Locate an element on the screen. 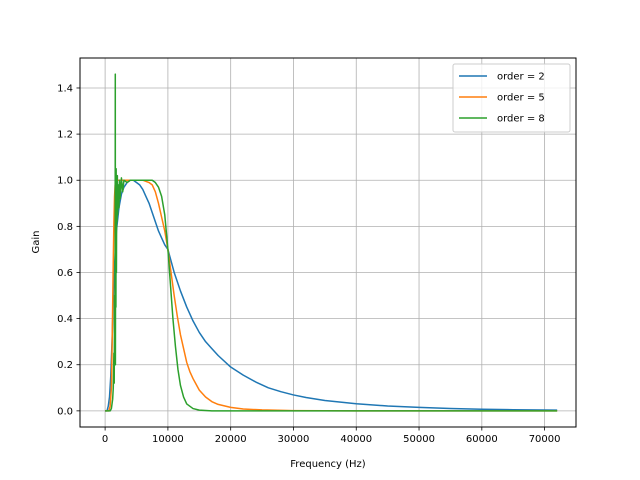 The height and width of the screenshot is (480, 640). x-tick-label: 60000 is located at coordinates (482, 439).